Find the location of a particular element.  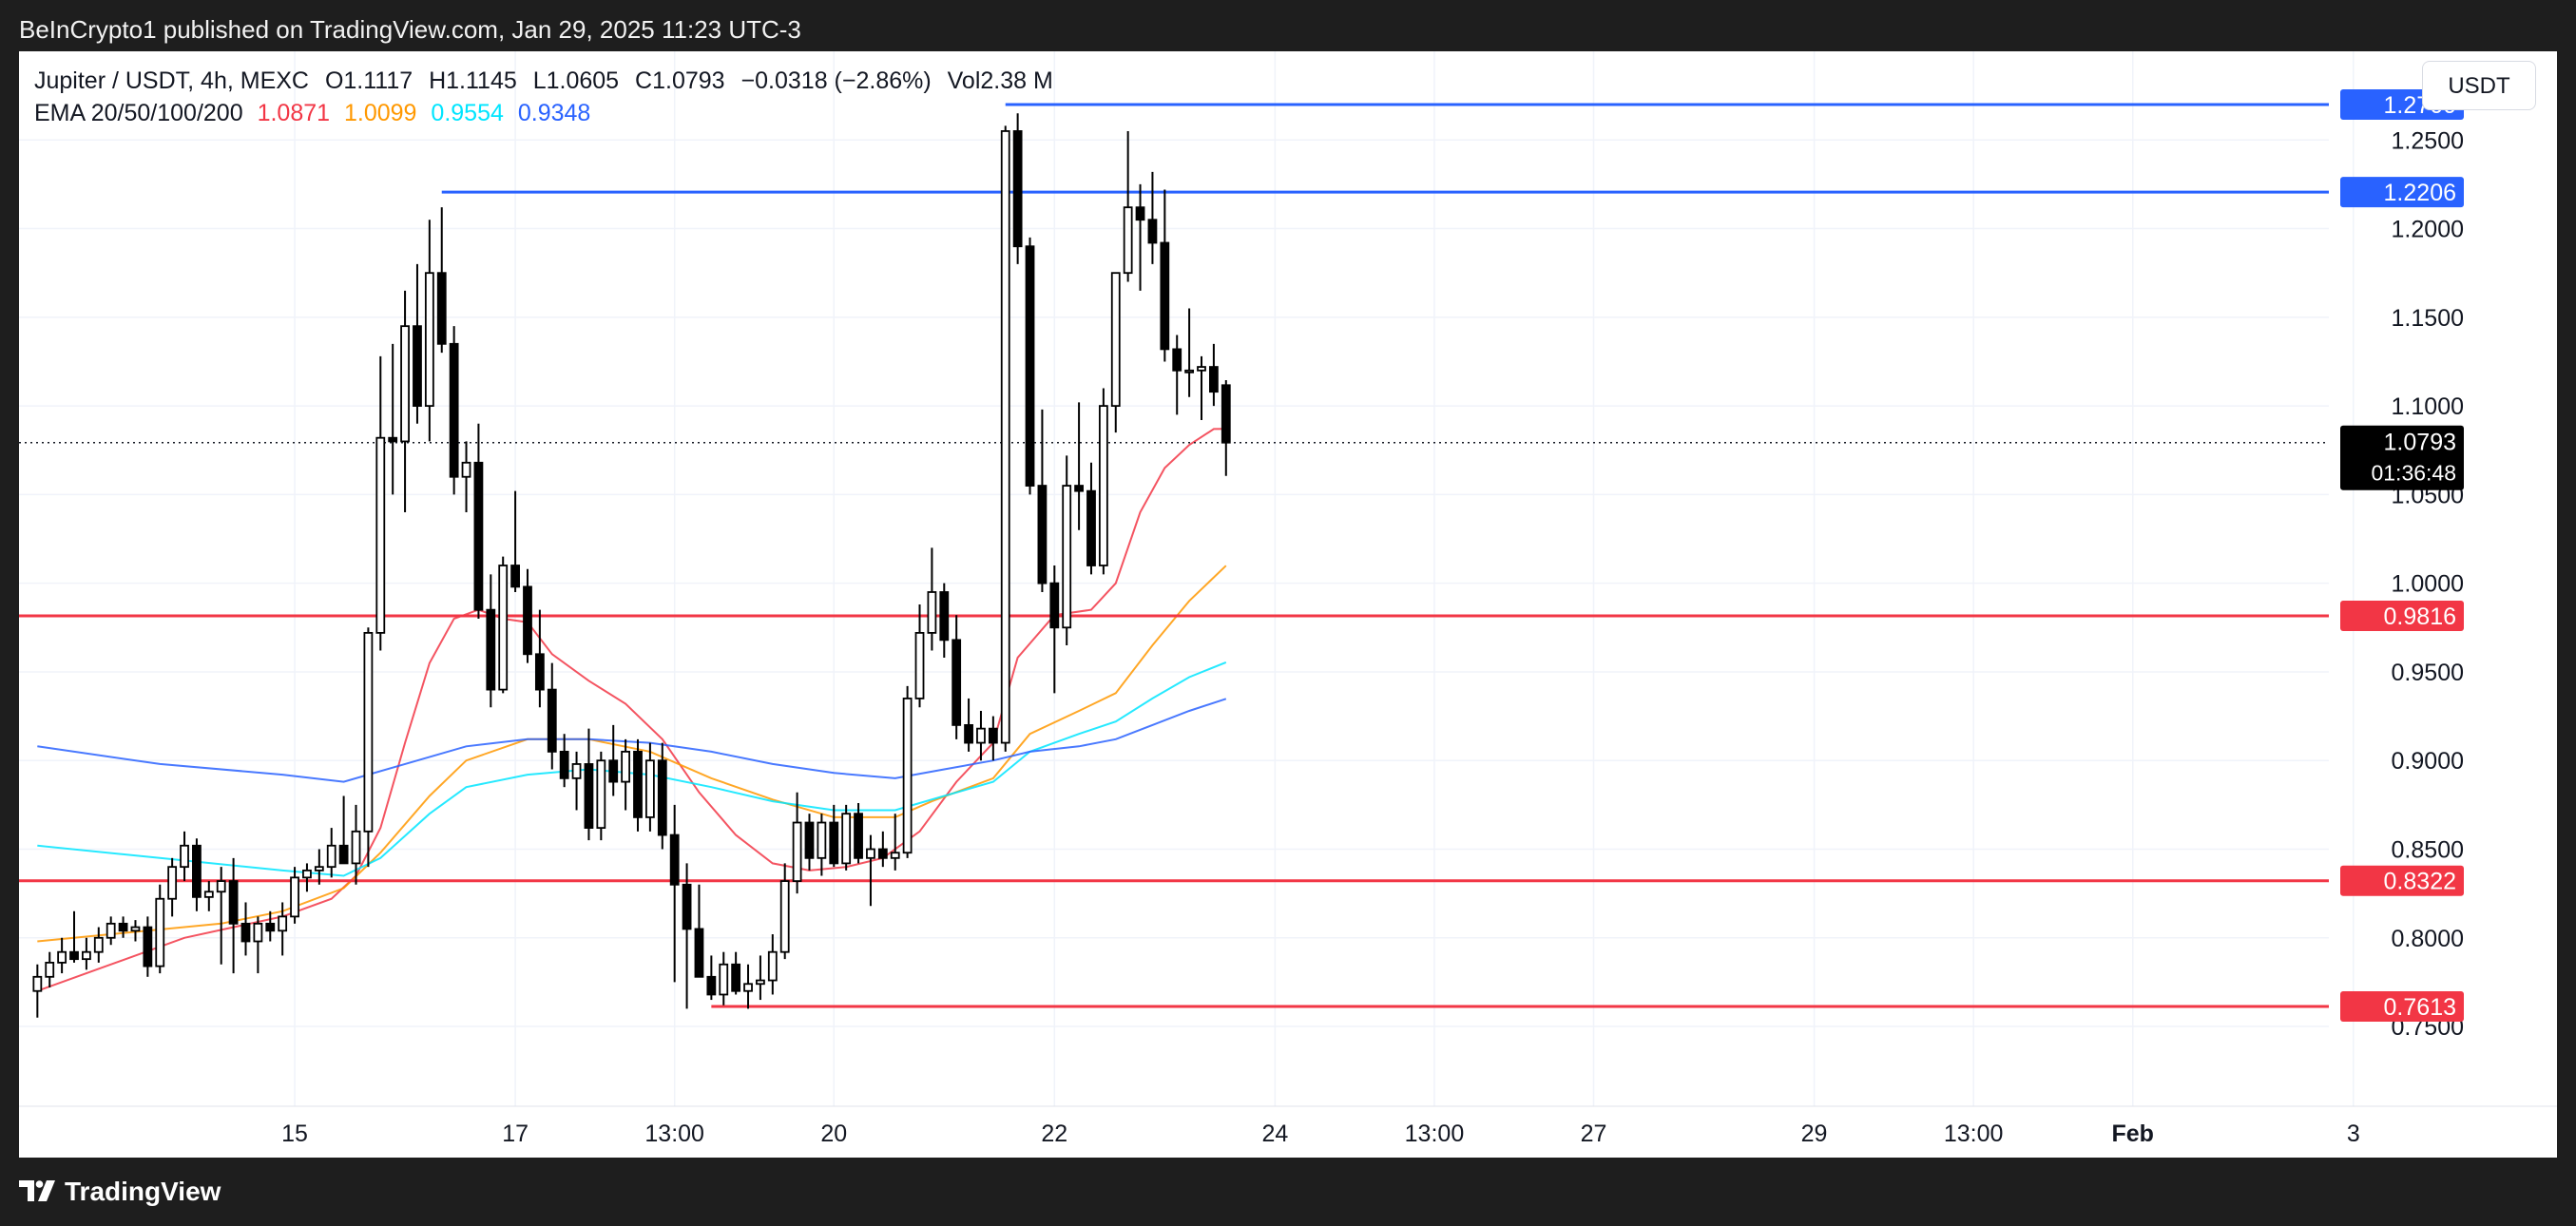

level-tag-3: 0.8322 is located at coordinates (2402, 881).